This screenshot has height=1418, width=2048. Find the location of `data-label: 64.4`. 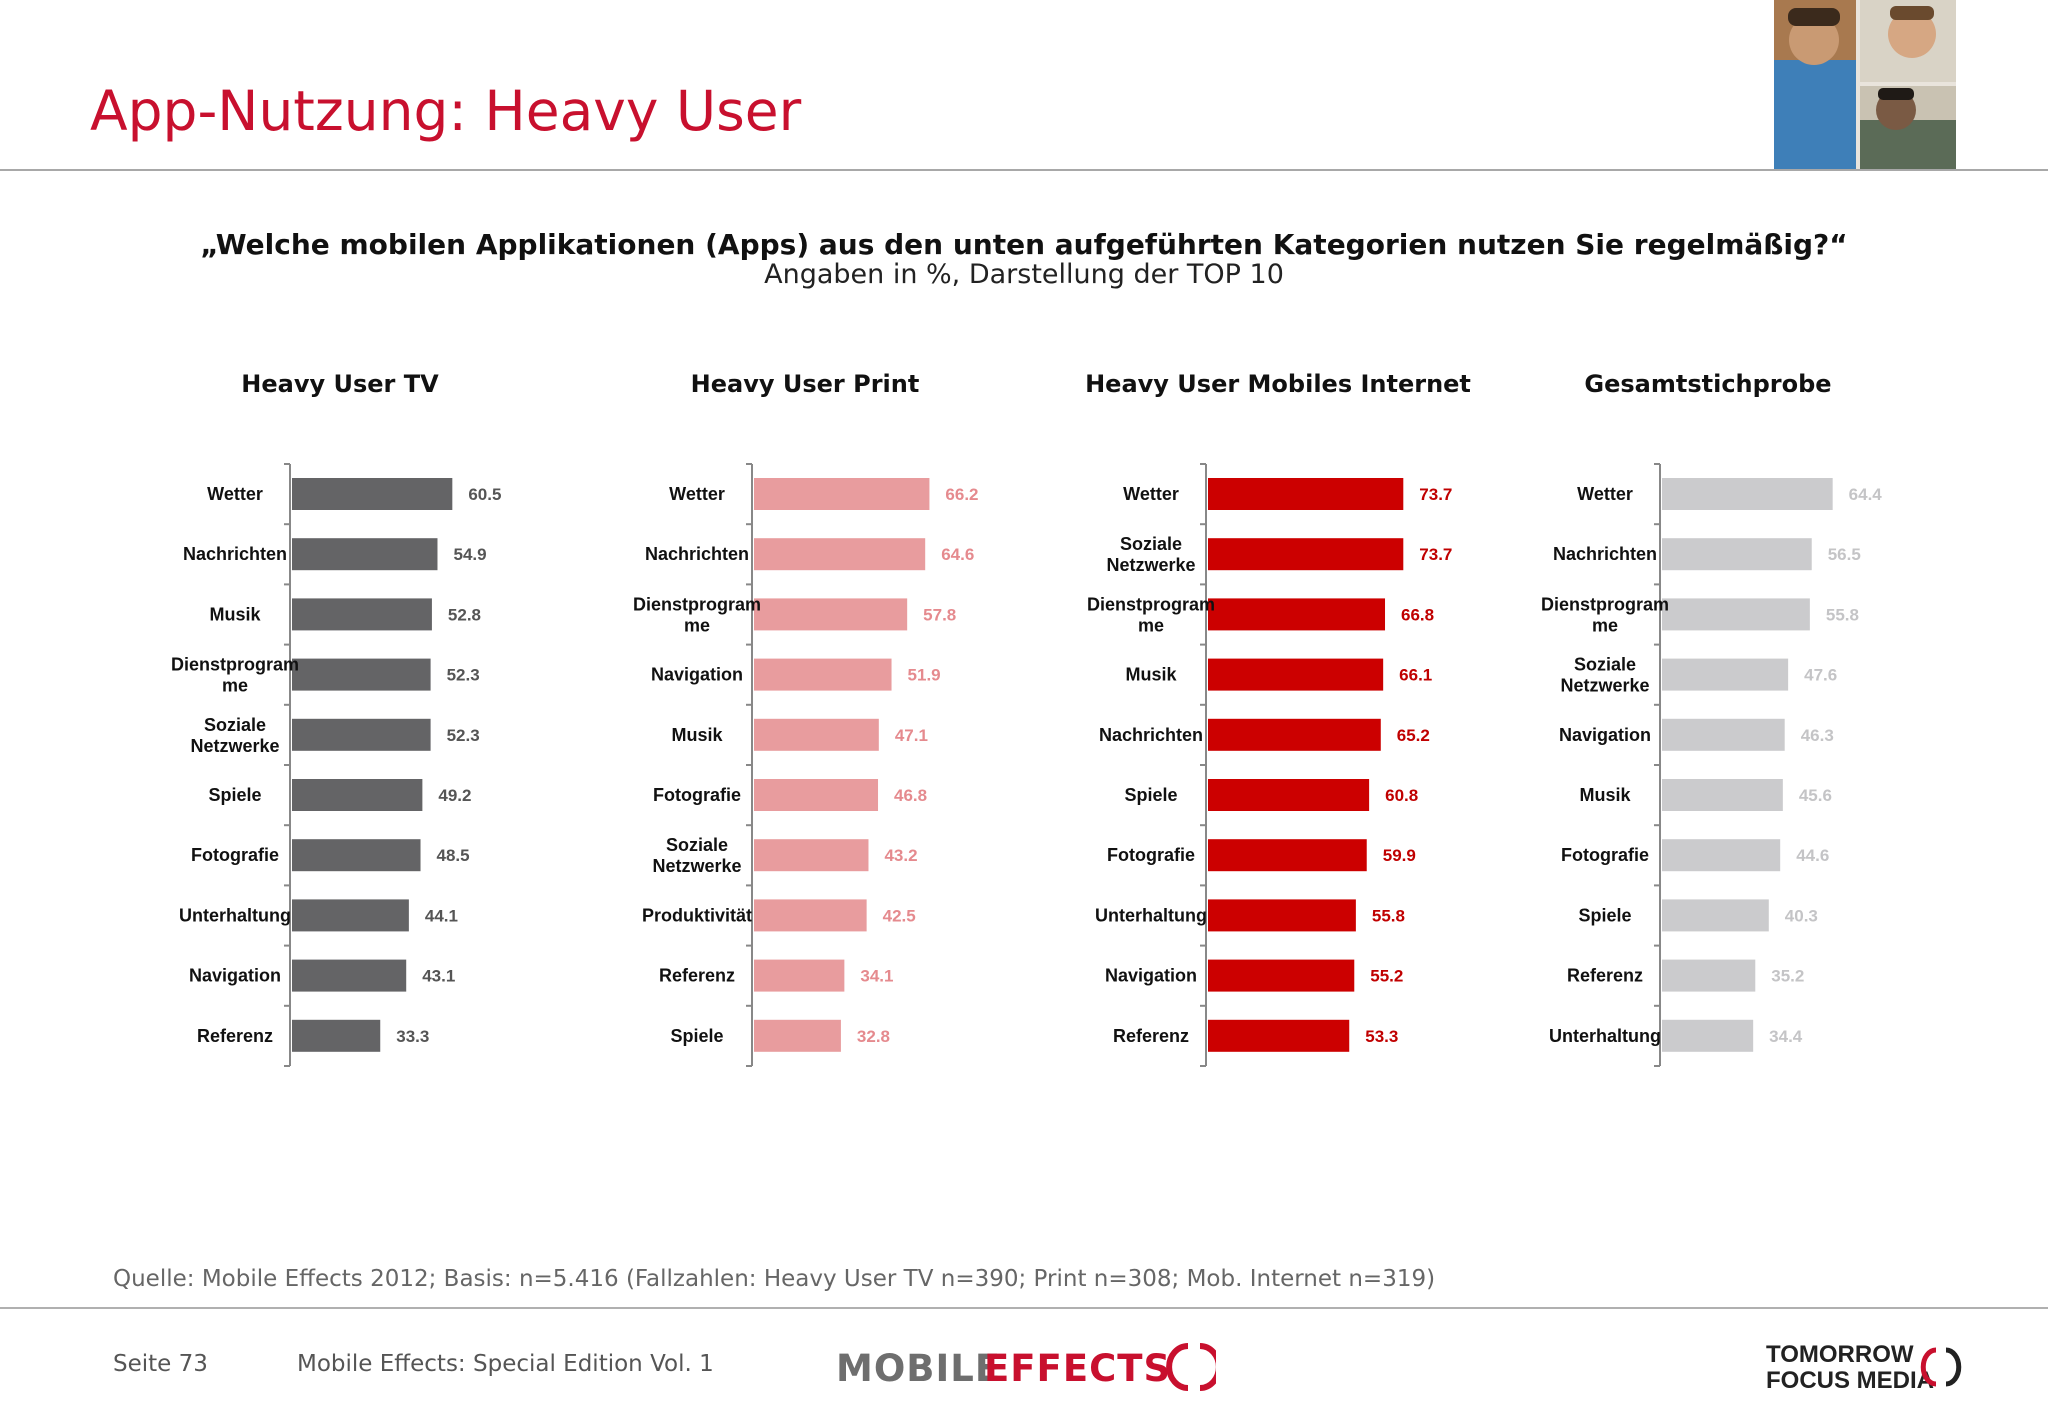

data-label: 64.4 is located at coordinates (1866, 494).